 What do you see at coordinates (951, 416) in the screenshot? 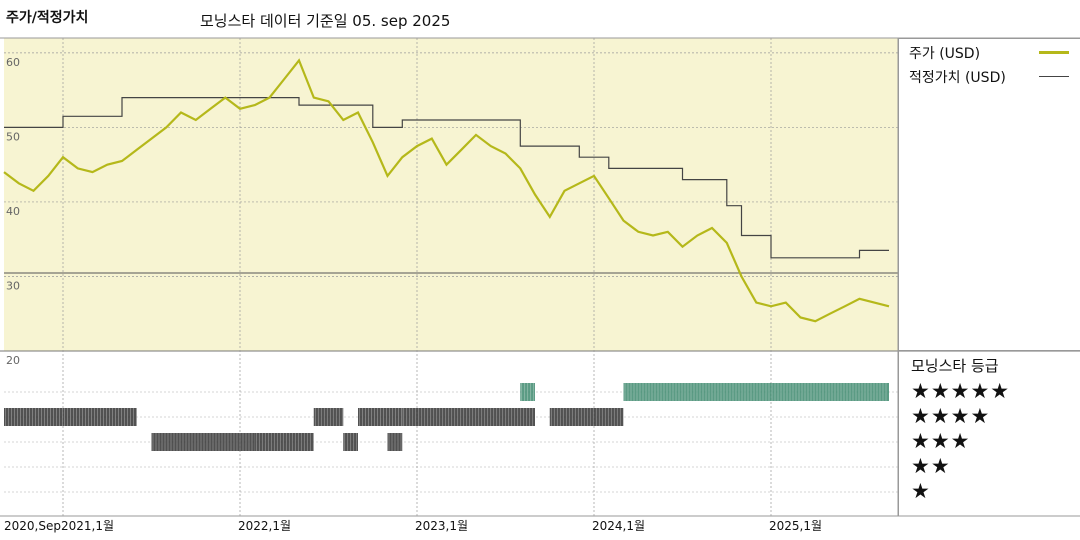
I see `rating-4-stars: ★★★★` at bounding box center [951, 416].